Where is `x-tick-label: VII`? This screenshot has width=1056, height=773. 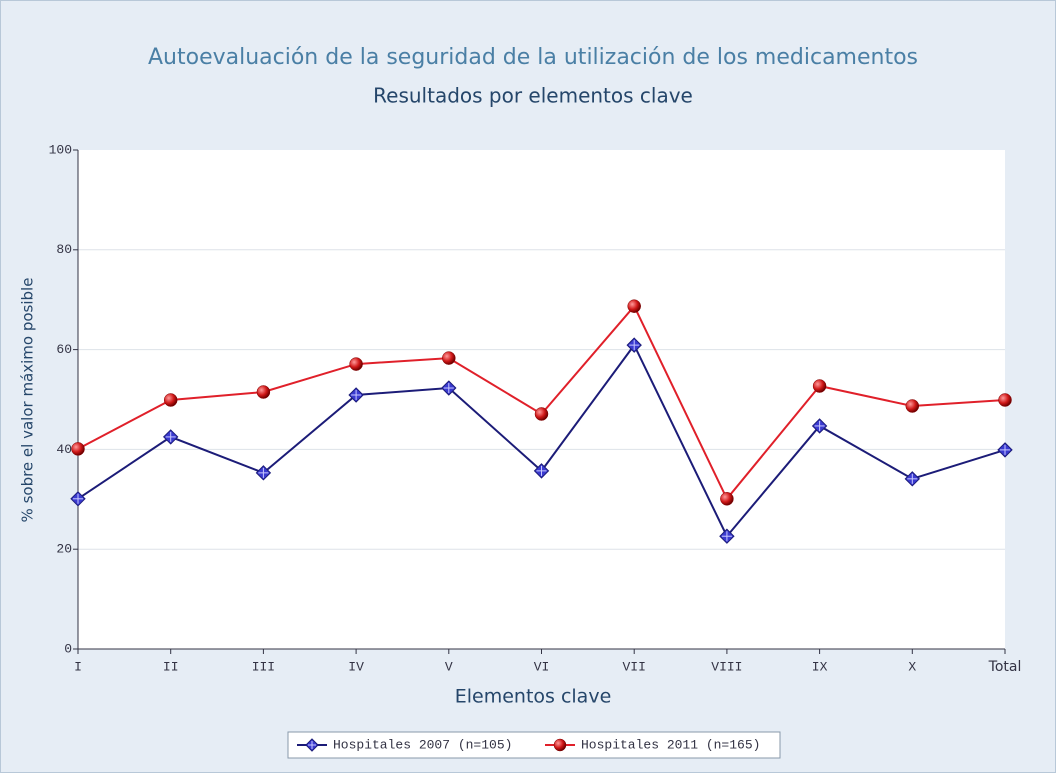
x-tick-label: VII is located at coordinates (633, 666).